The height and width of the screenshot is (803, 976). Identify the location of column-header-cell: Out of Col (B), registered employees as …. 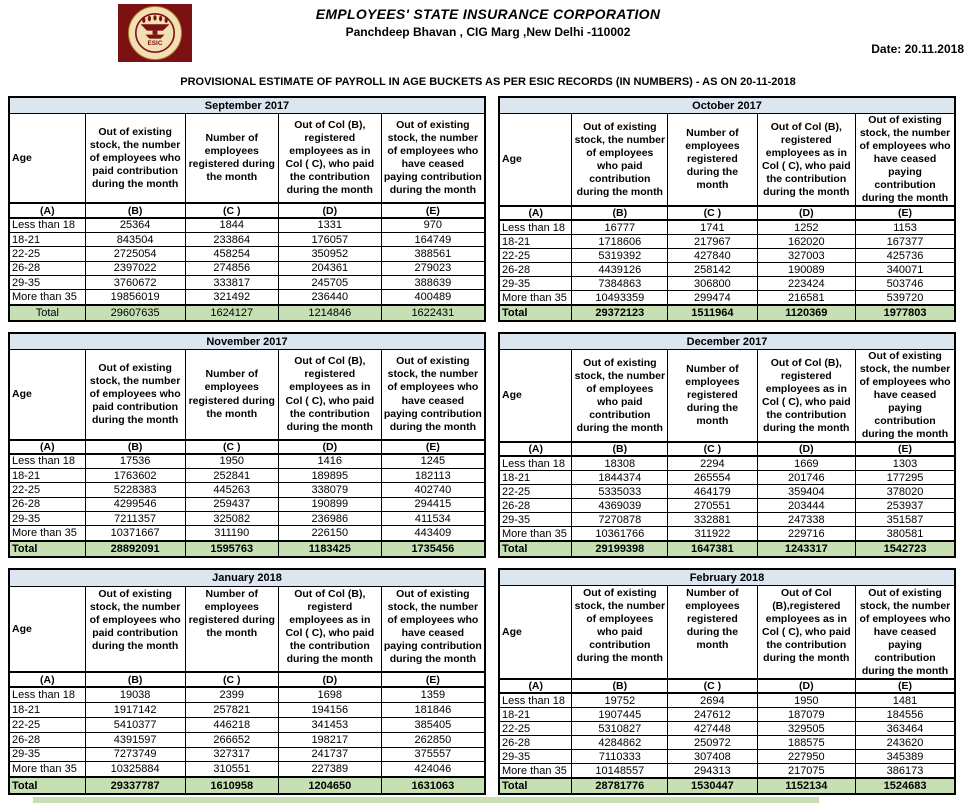
(329, 158).